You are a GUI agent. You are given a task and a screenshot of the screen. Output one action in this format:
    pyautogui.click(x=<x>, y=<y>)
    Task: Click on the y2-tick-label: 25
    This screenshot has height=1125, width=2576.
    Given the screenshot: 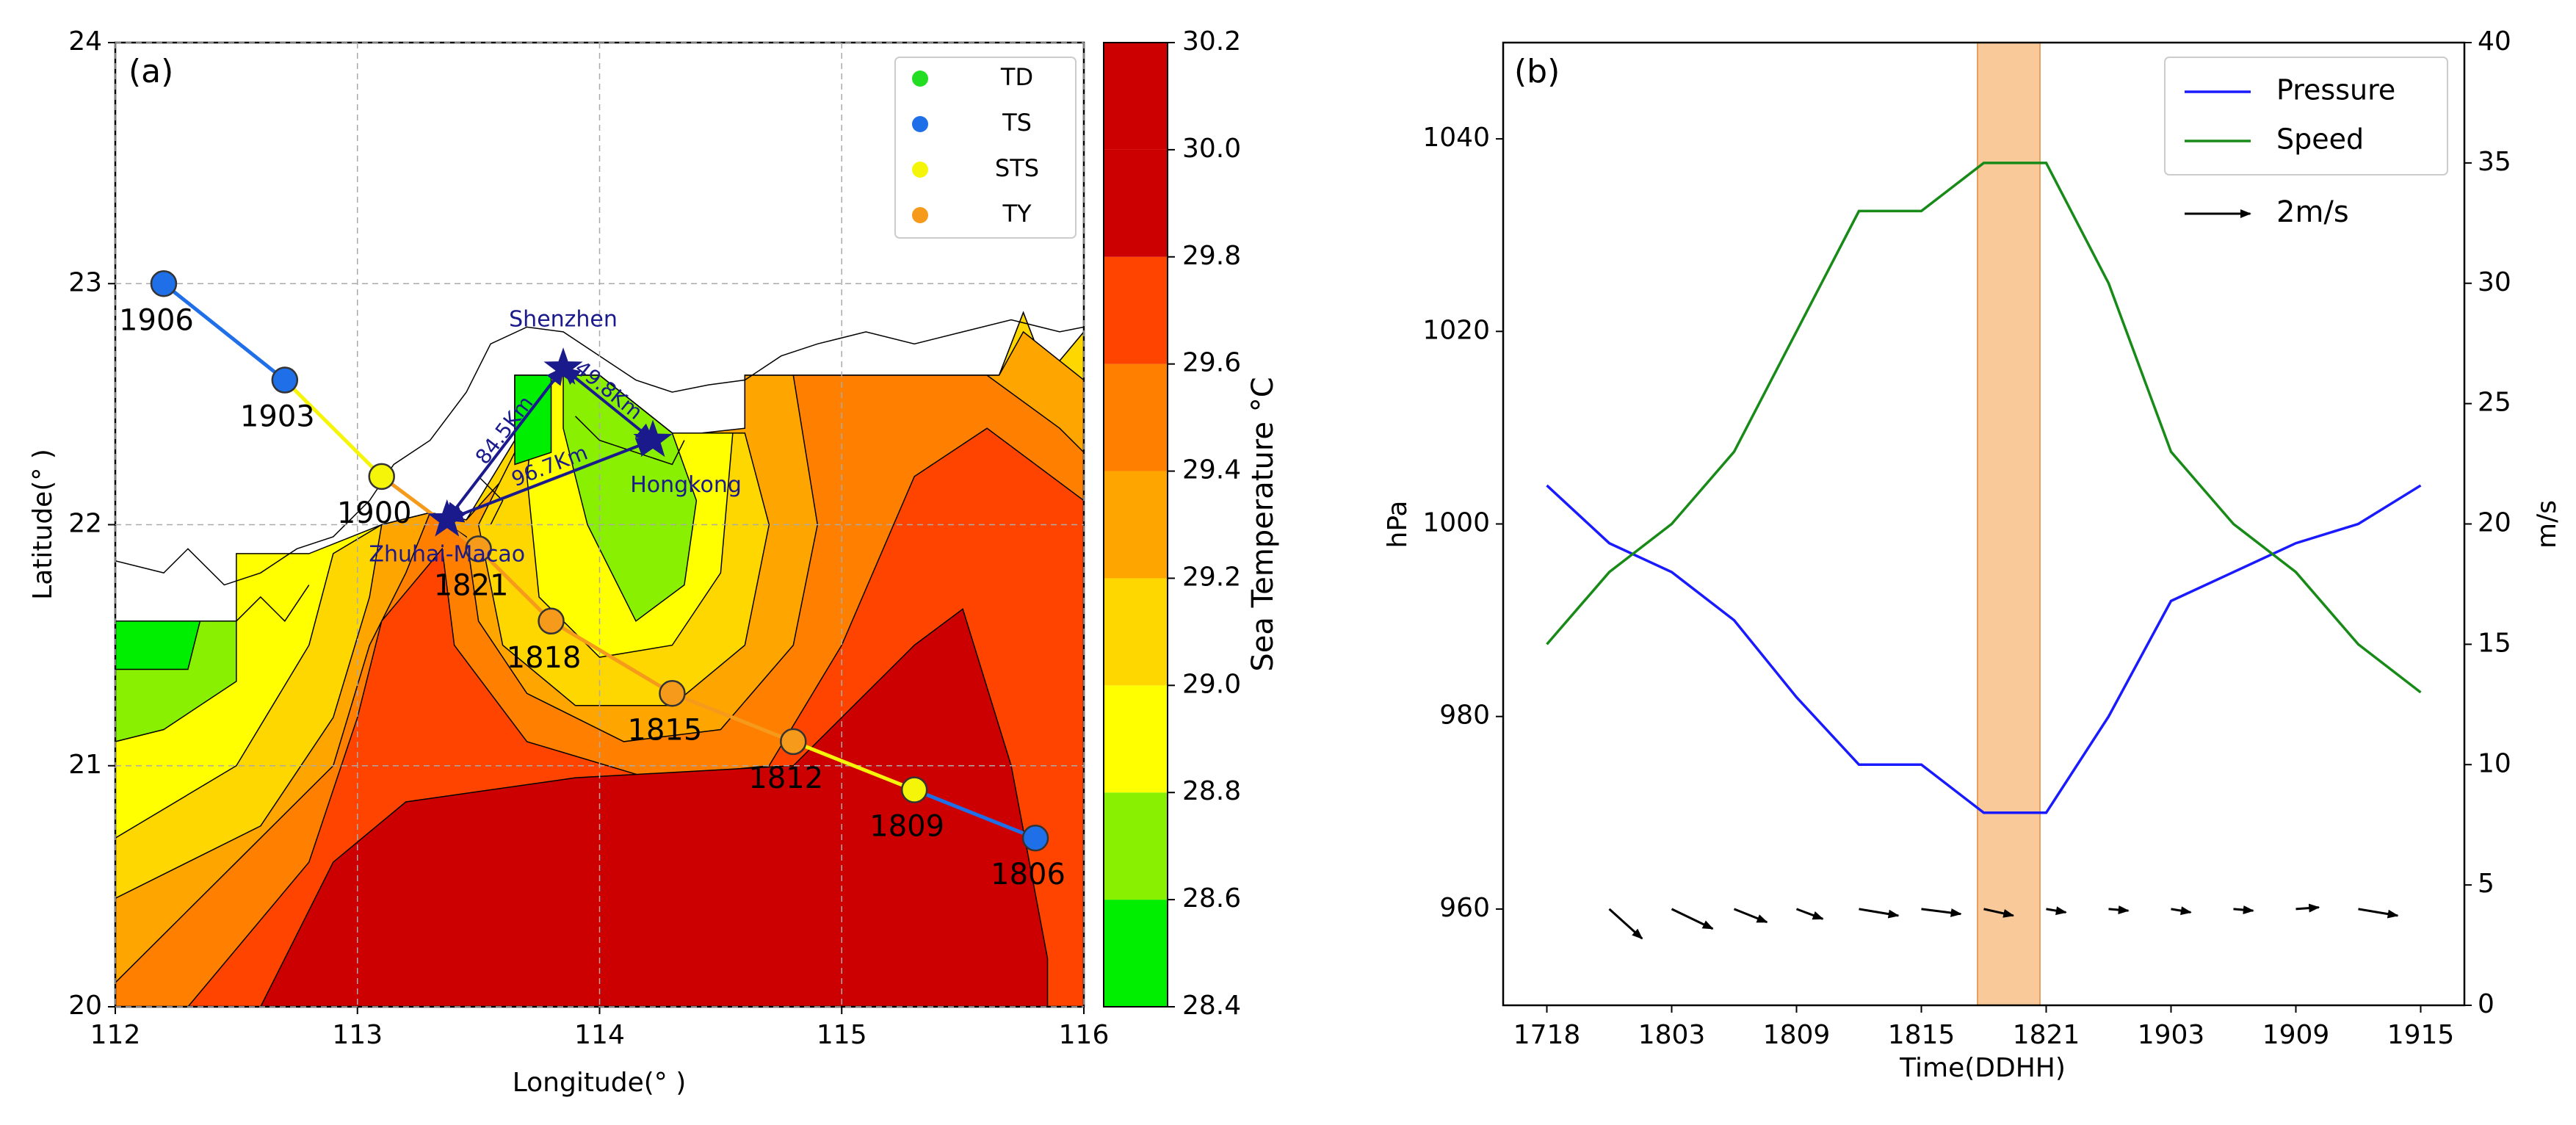 What is the action you would take?
    pyautogui.click(x=2494, y=403)
    